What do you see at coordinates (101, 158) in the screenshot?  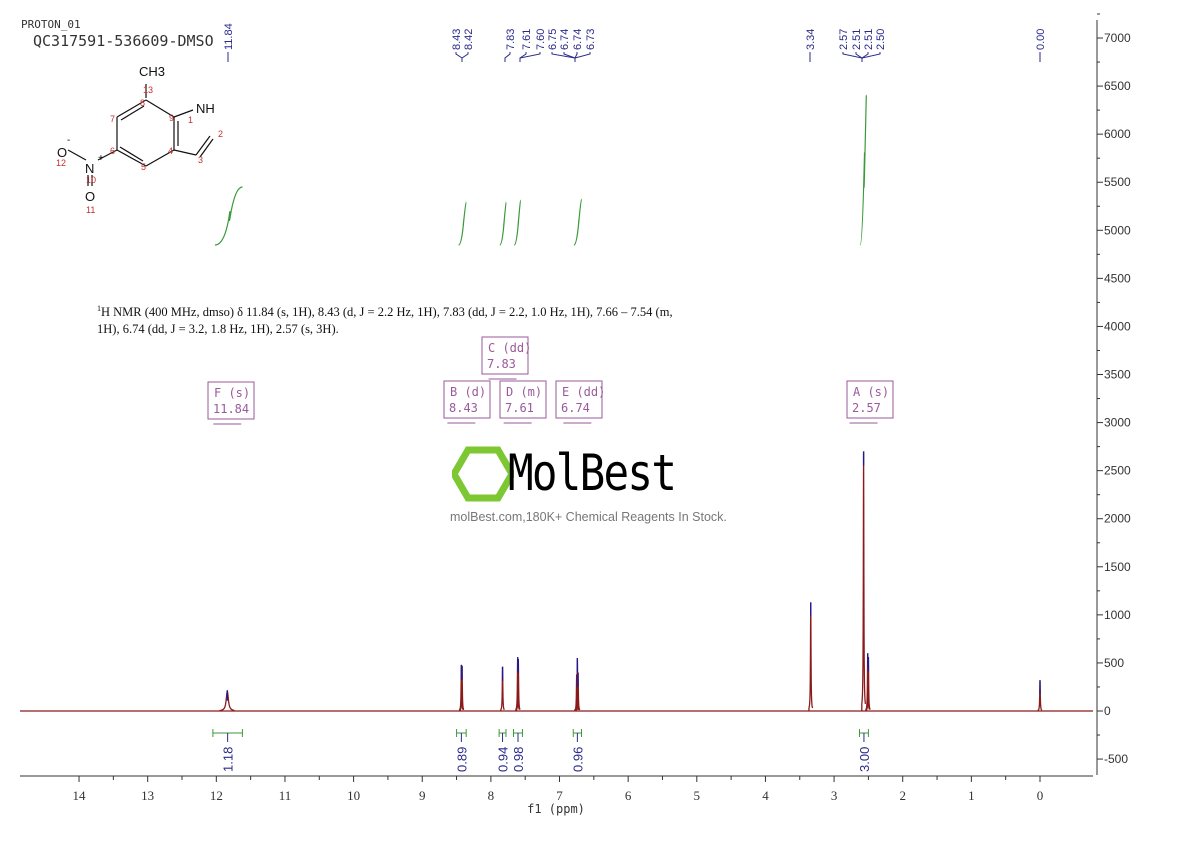 I see `charge-plus: +` at bounding box center [101, 158].